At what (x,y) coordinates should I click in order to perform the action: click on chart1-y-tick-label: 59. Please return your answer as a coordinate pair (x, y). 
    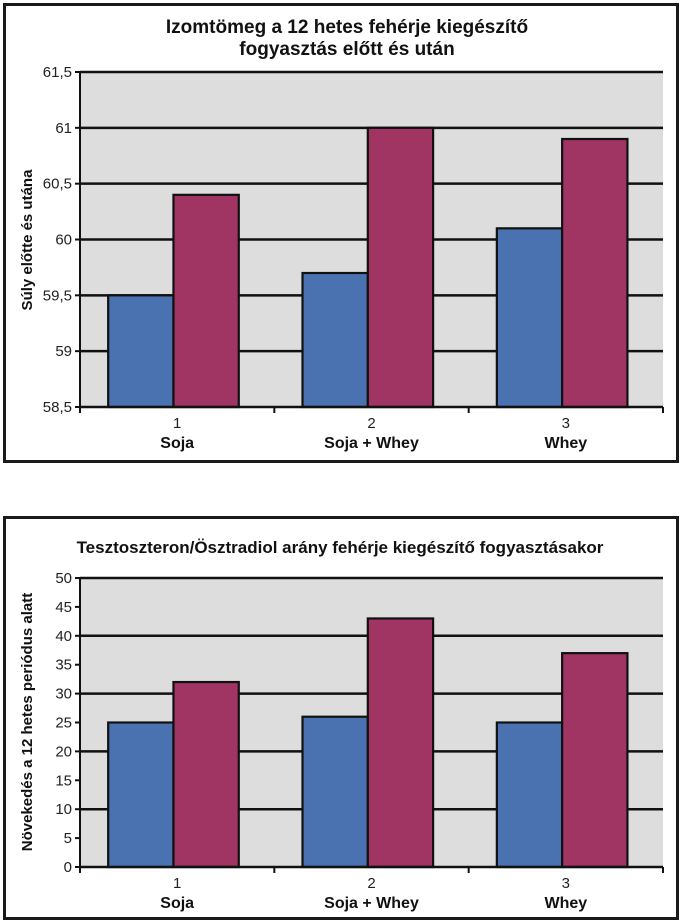
    Looking at the image, I should click on (63, 351).